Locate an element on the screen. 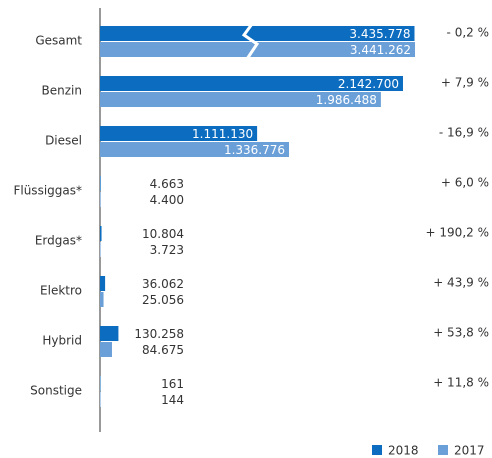 The height and width of the screenshot is (458, 492). category-label: Flüssiggas* is located at coordinates (47, 191).